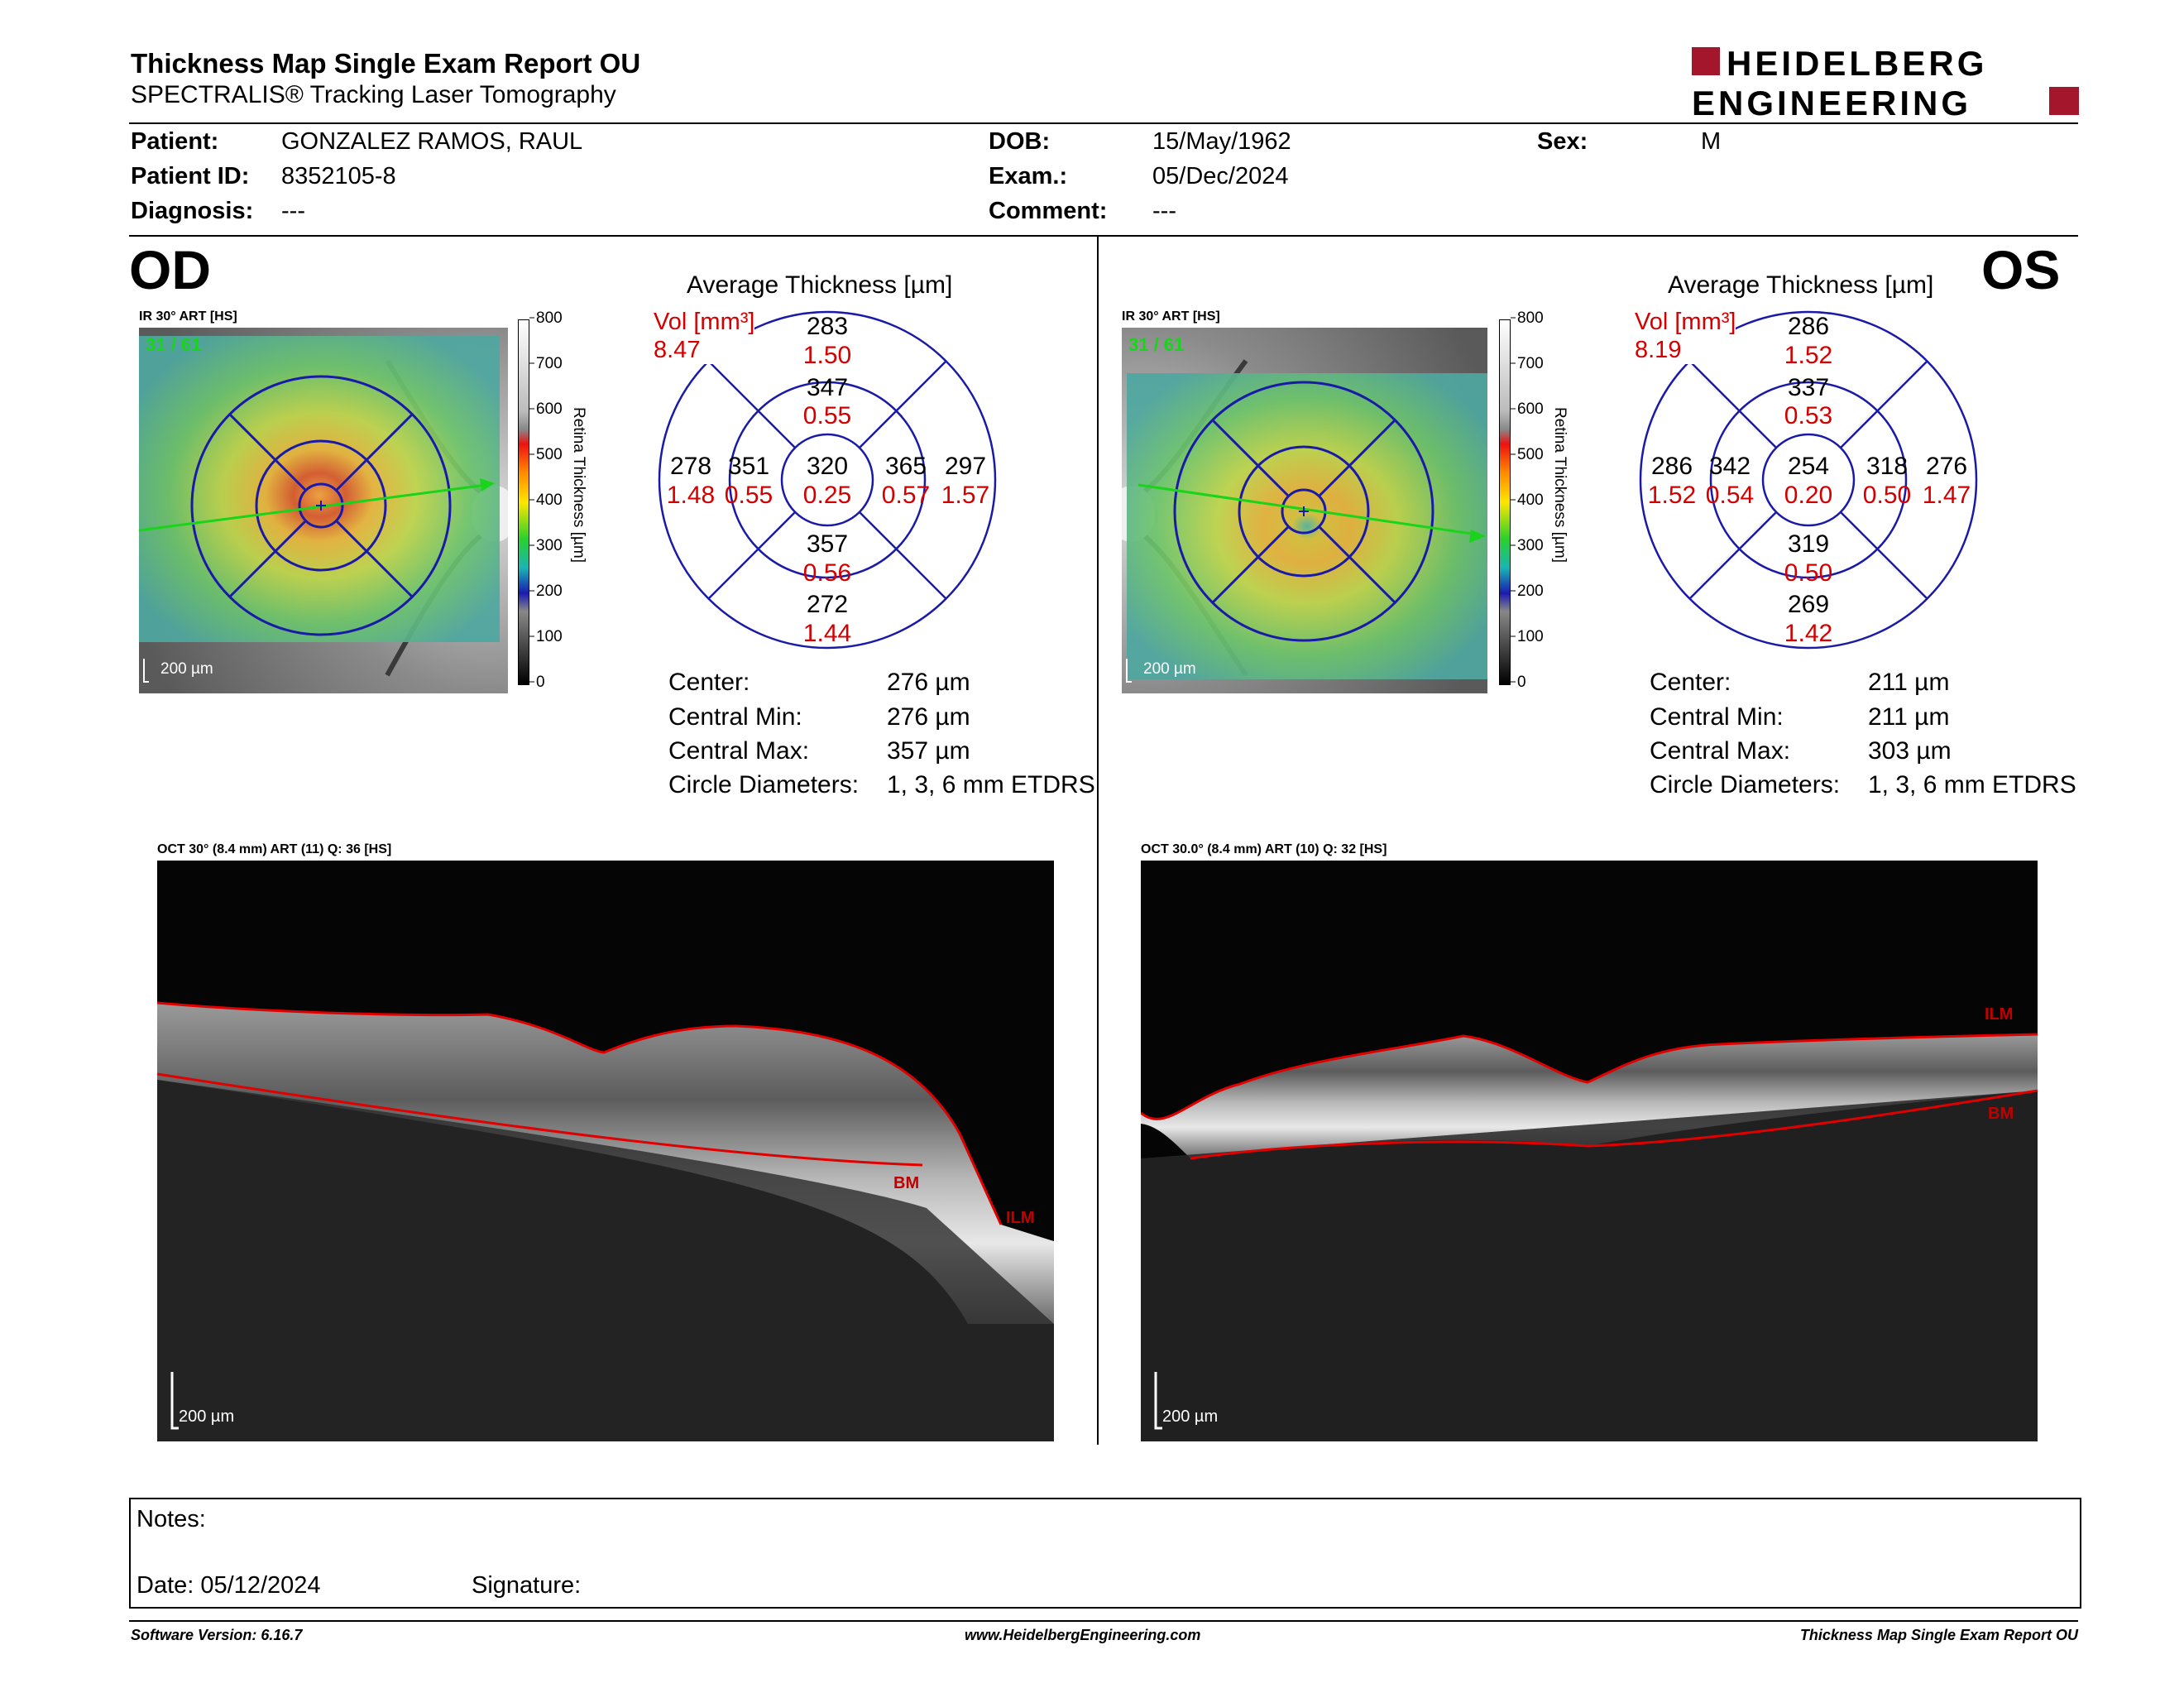  I want to click on sex-label: Sex:, so click(1562, 141).